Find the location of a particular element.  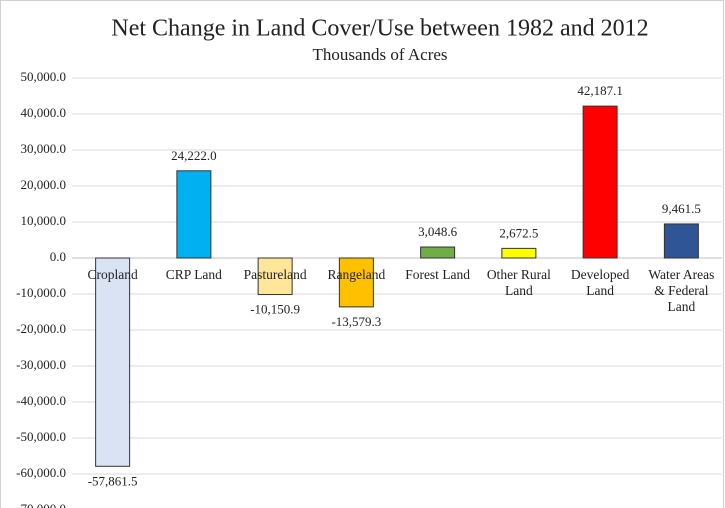

value-label: 42,187.1 is located at coordinates (600, 90).